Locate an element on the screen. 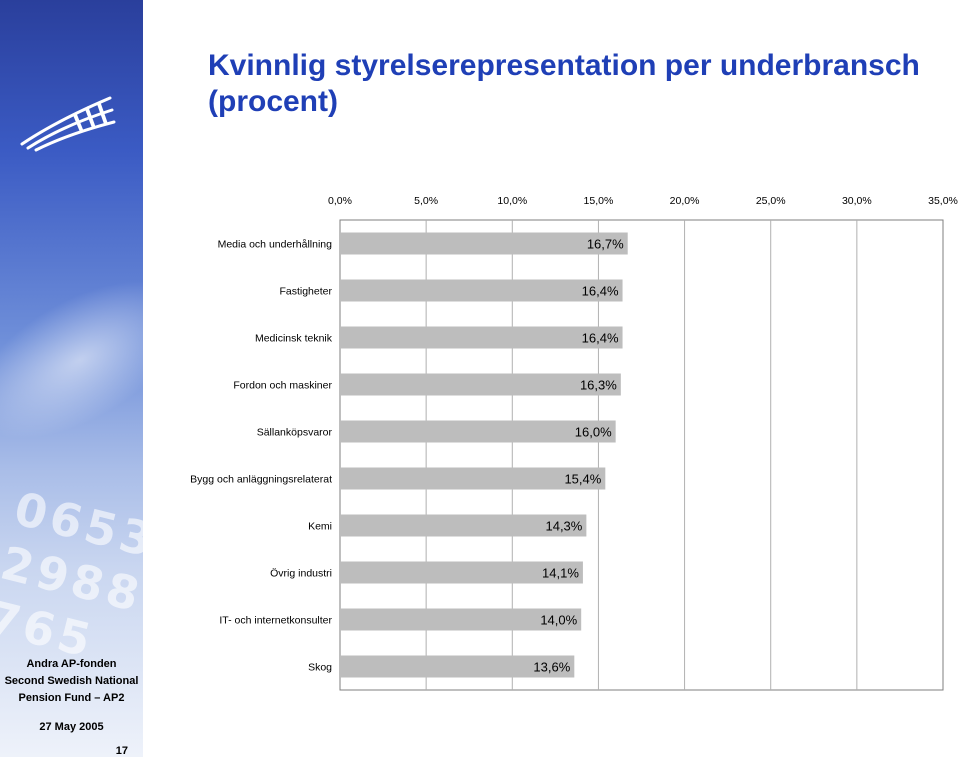  ap2-logo-icon is located at coordinates (68, 124).